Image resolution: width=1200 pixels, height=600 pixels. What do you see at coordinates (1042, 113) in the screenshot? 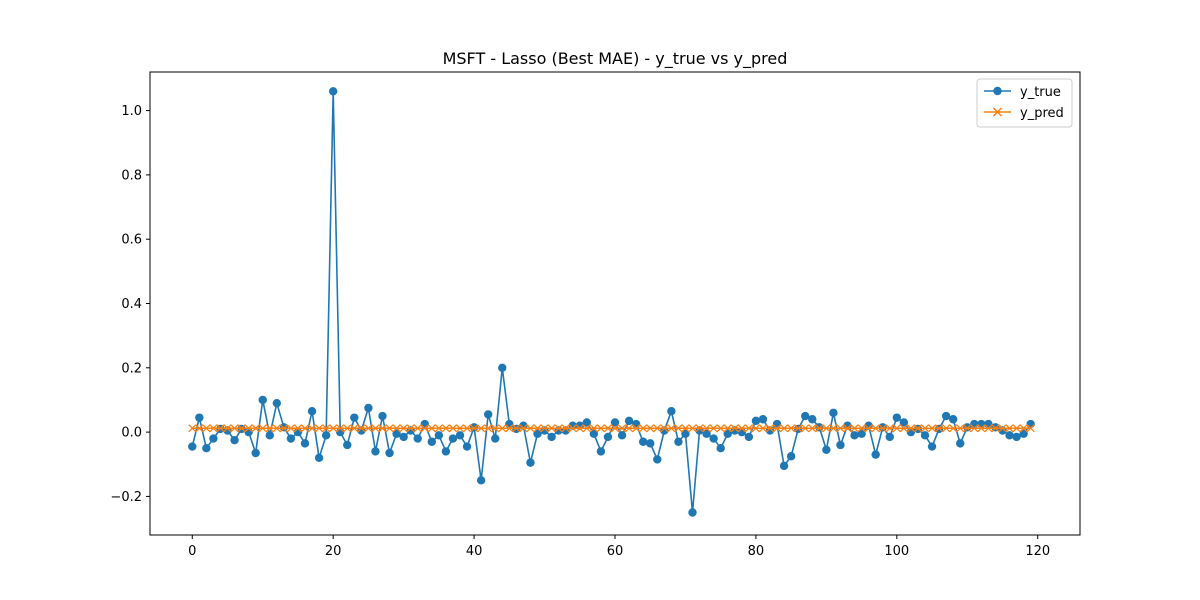
I see `legend-label-y-pred: y_pred` at bounding box center [1042, 113].